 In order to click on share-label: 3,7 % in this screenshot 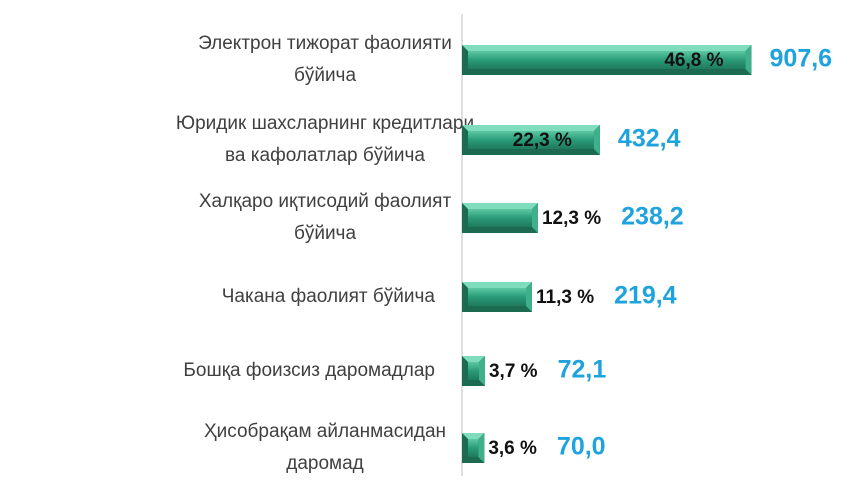, I will do `click(513, 371)`.